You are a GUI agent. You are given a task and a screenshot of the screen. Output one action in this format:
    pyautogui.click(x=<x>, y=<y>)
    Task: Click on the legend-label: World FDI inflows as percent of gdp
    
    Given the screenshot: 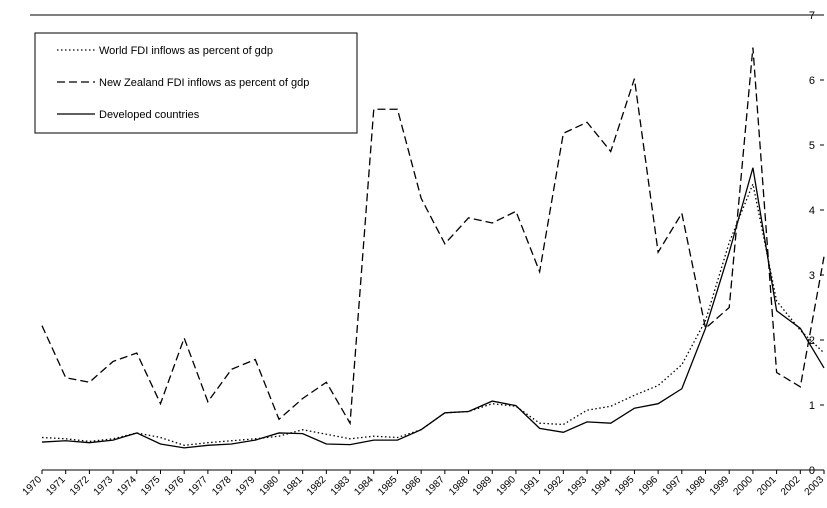 What is the action you would take?
    pyautogui.click(x=186, y=51)
    